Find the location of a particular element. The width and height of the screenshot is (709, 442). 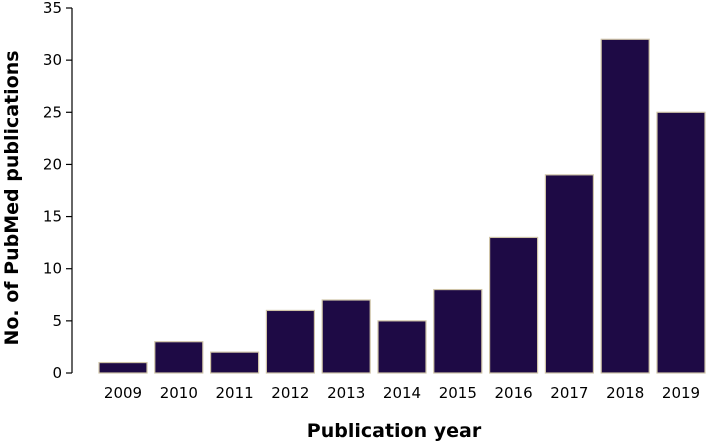

y-tick-label: 10 is located at coordinates (52, 269).